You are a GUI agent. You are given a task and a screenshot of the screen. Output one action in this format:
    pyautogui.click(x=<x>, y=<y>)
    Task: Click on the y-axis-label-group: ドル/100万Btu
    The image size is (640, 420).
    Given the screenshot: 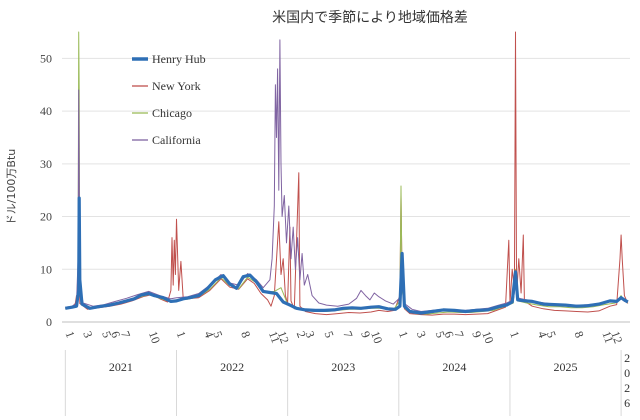 What is the action you would take?
    pyautogui.click(x=11, y=187)
    